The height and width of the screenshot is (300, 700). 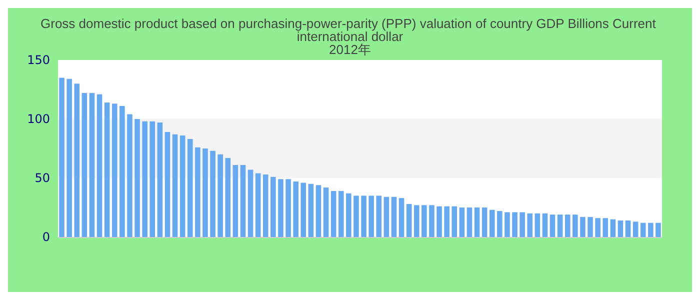 What do you see at coordinates (38, 60) in the screenshot?
I see `y-tick-label: 150` at bounding box center [38, 60].